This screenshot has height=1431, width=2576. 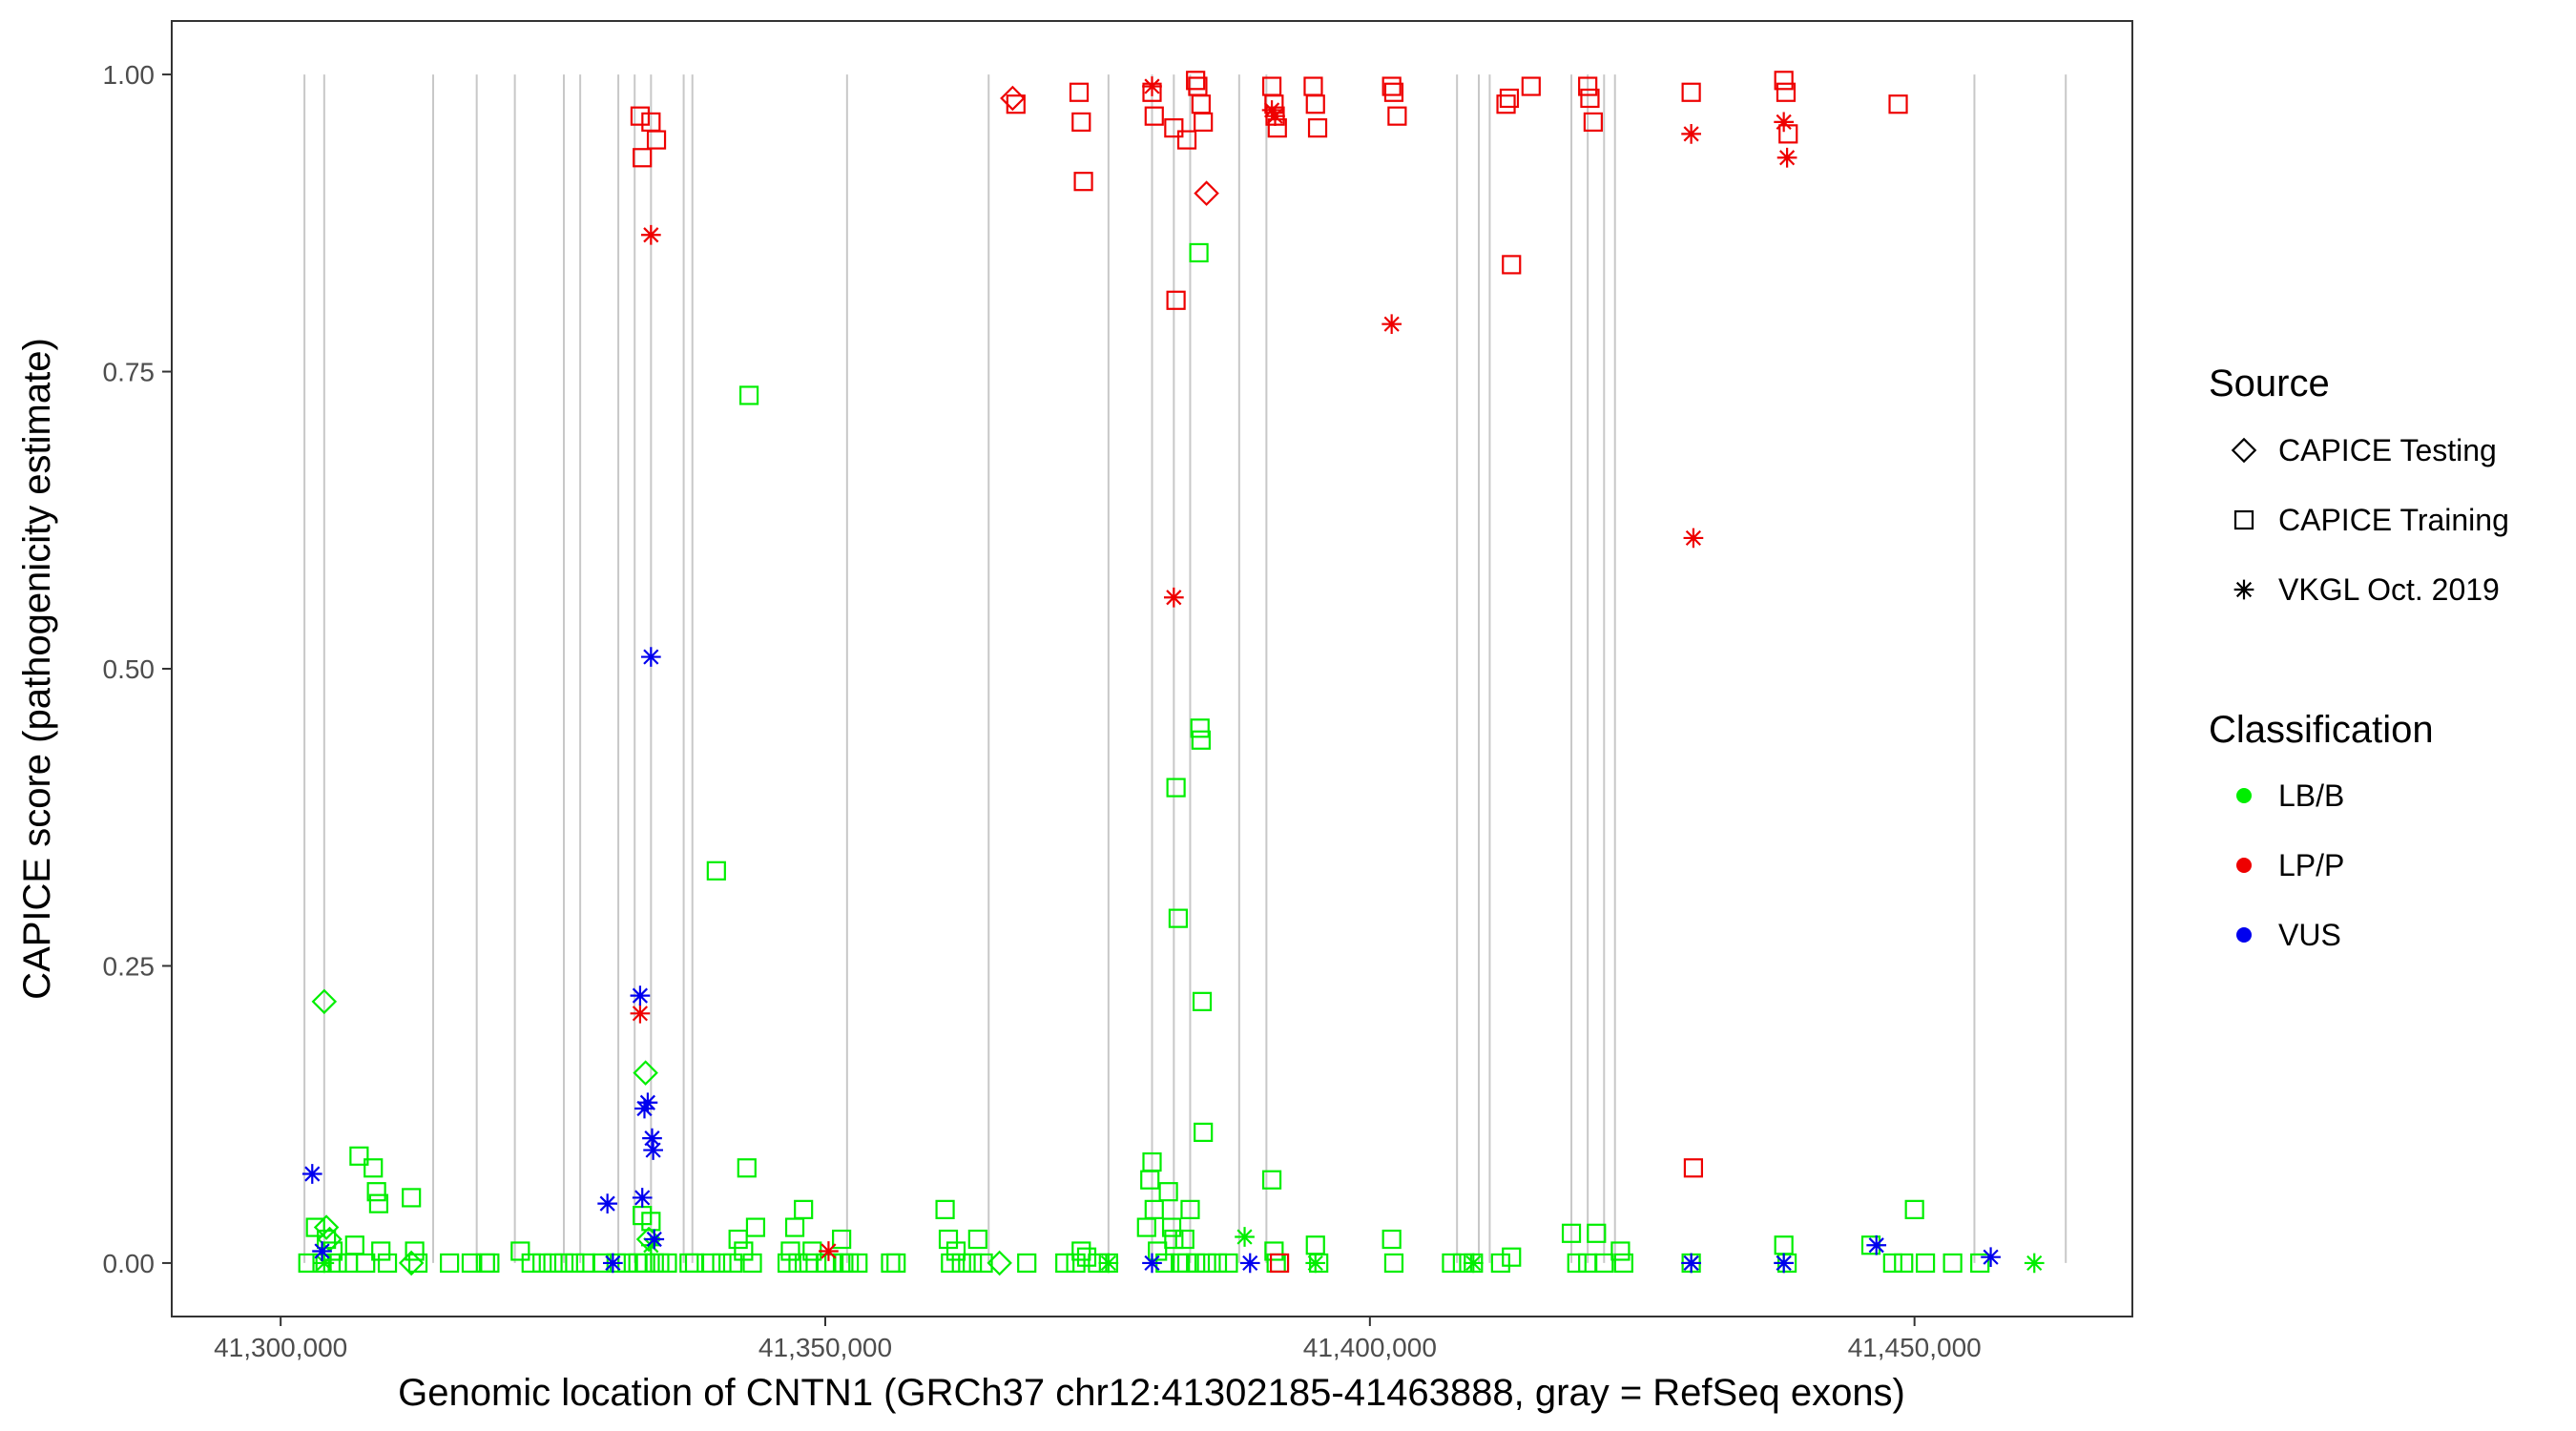 What do you see at coordinates (2311, 795) in the screenshot?
I see `legend-class-label: LB/B` at bounding box center [2311, 795].